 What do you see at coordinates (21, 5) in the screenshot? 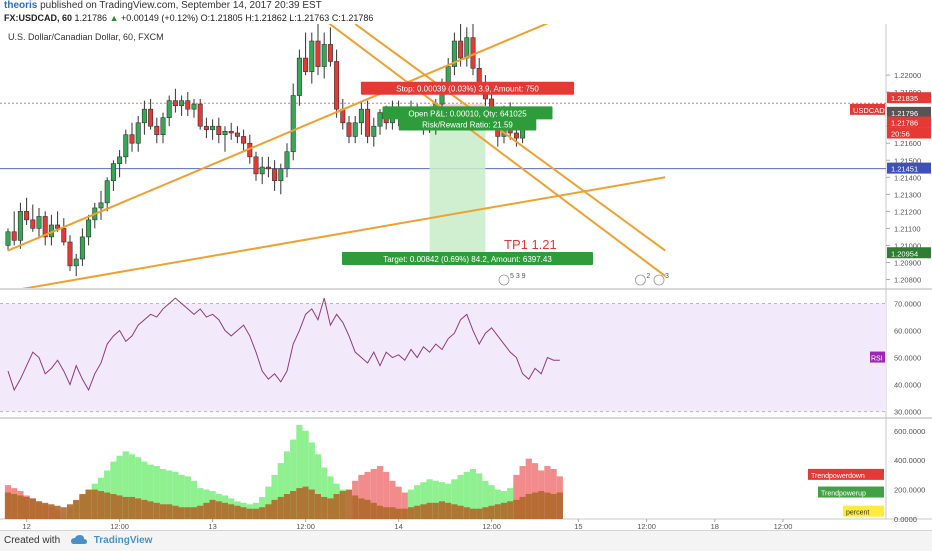
I see `author-link: theoris` at bounding box center [21, 5].